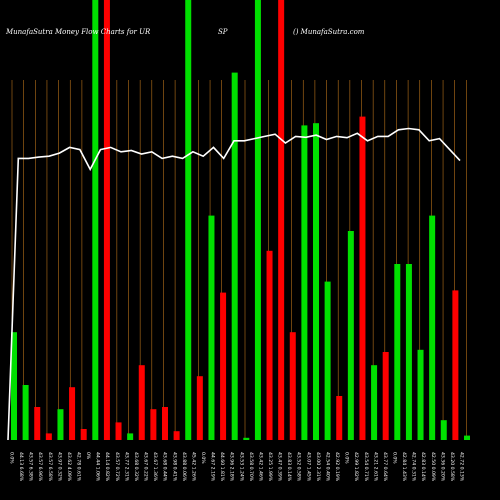 The height and width of the screenshot is (500, 500). Describe the element at coordinates (88, 456) in the screenshot. I see `x-tick-label: 0%` at that location.